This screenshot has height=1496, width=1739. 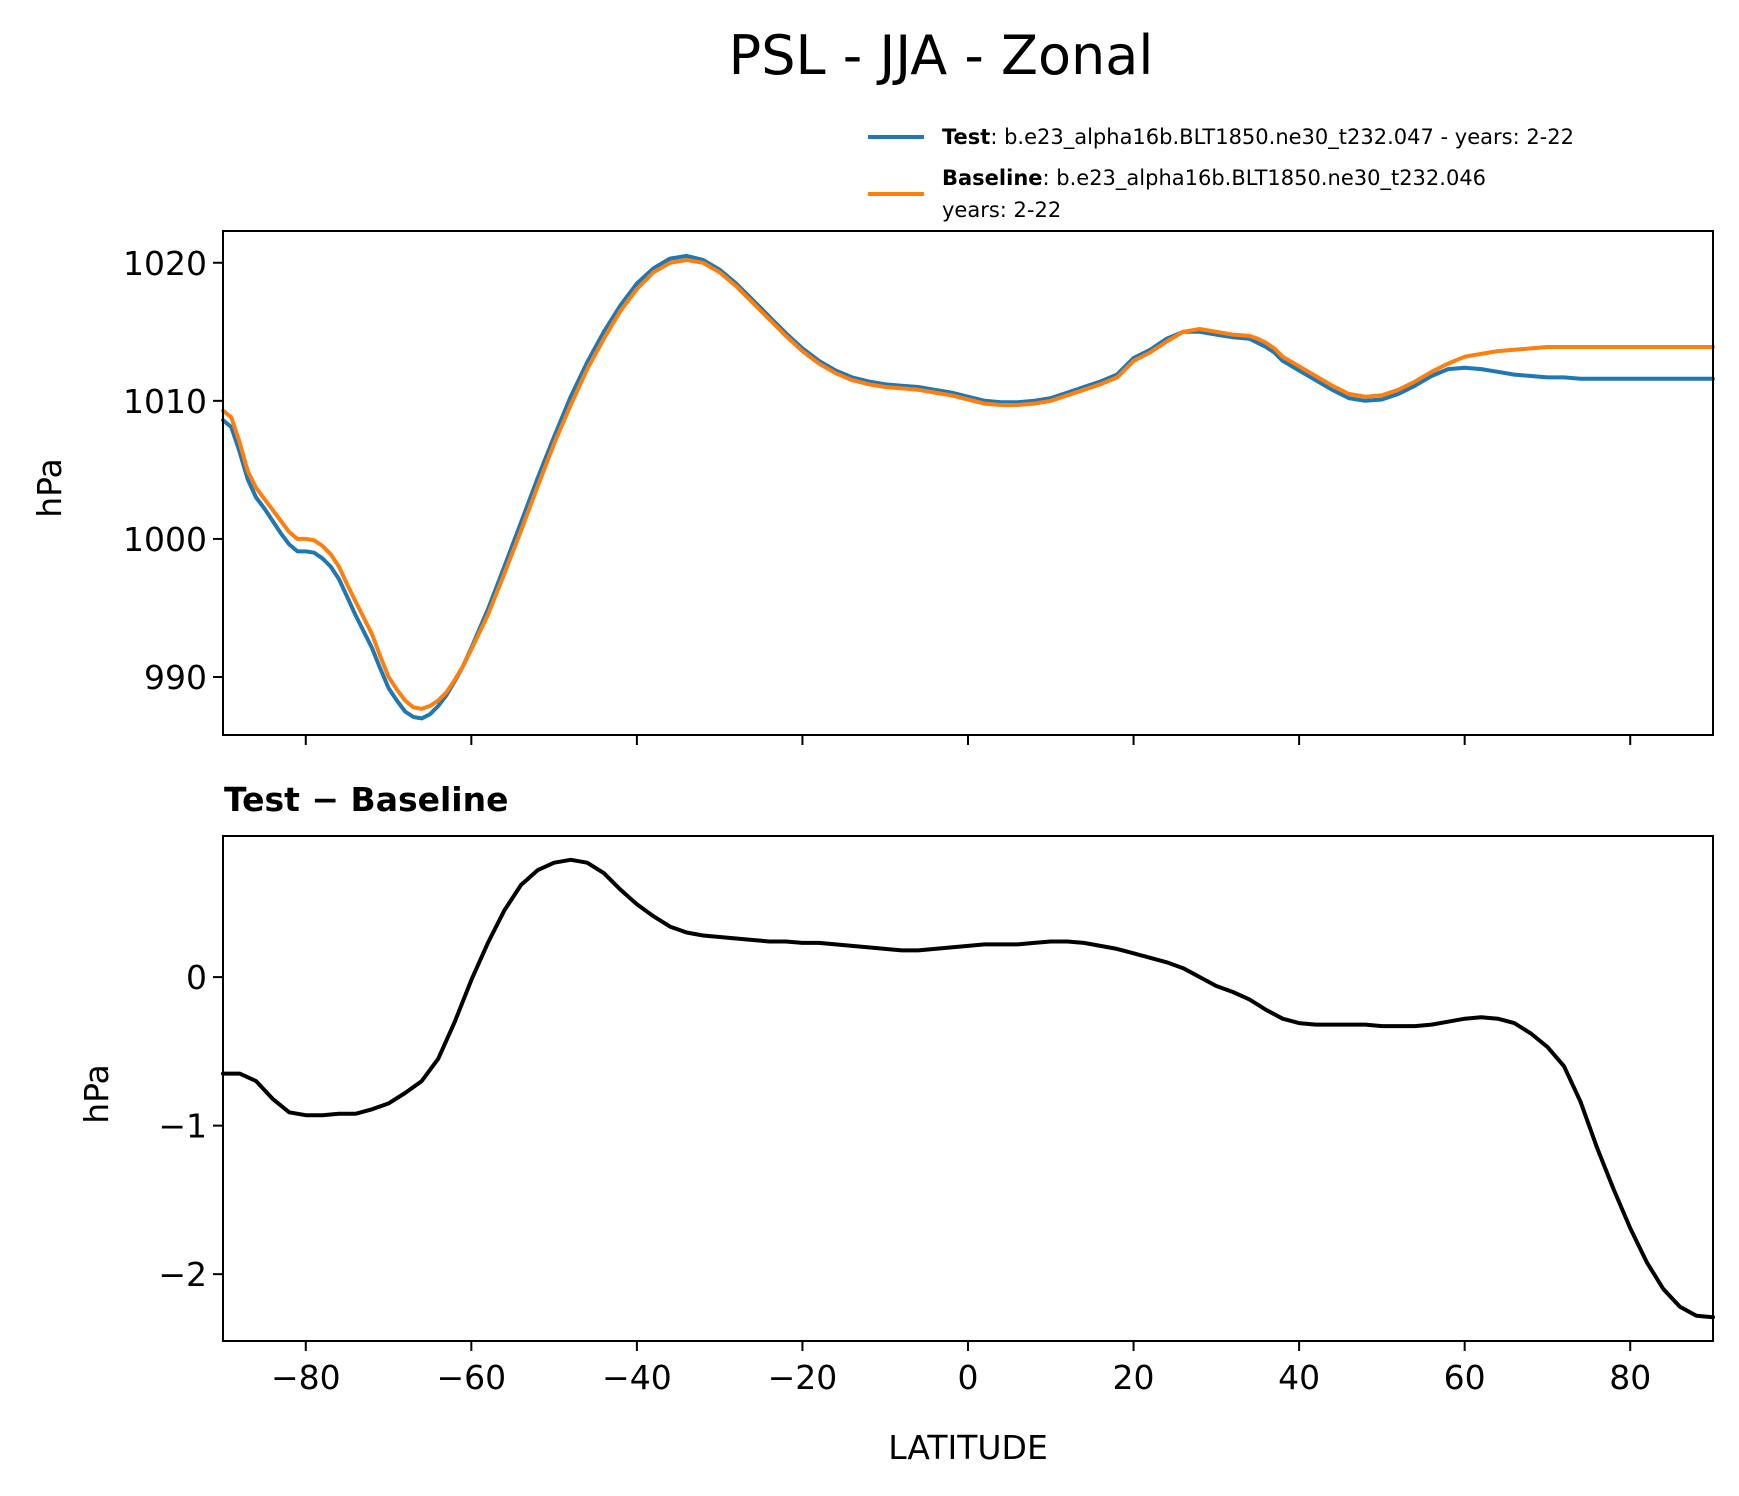 What do you see at coordinates (1465, 1377) in the screenshot?
I see `bottom-x-tick-label: 60` at bounding box center [1465, 1377].